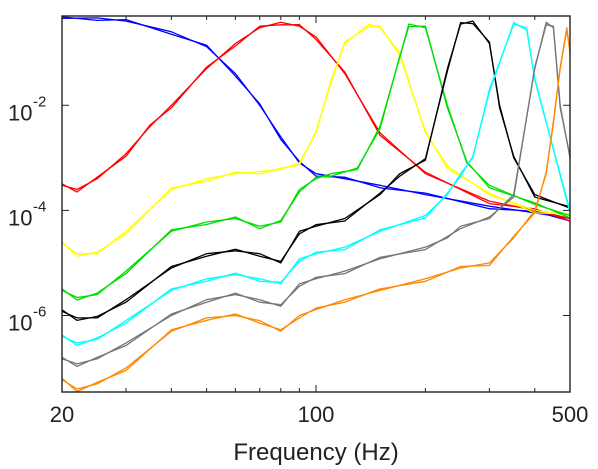  I want to click on x-tick-label: 20, so click(62, 414).